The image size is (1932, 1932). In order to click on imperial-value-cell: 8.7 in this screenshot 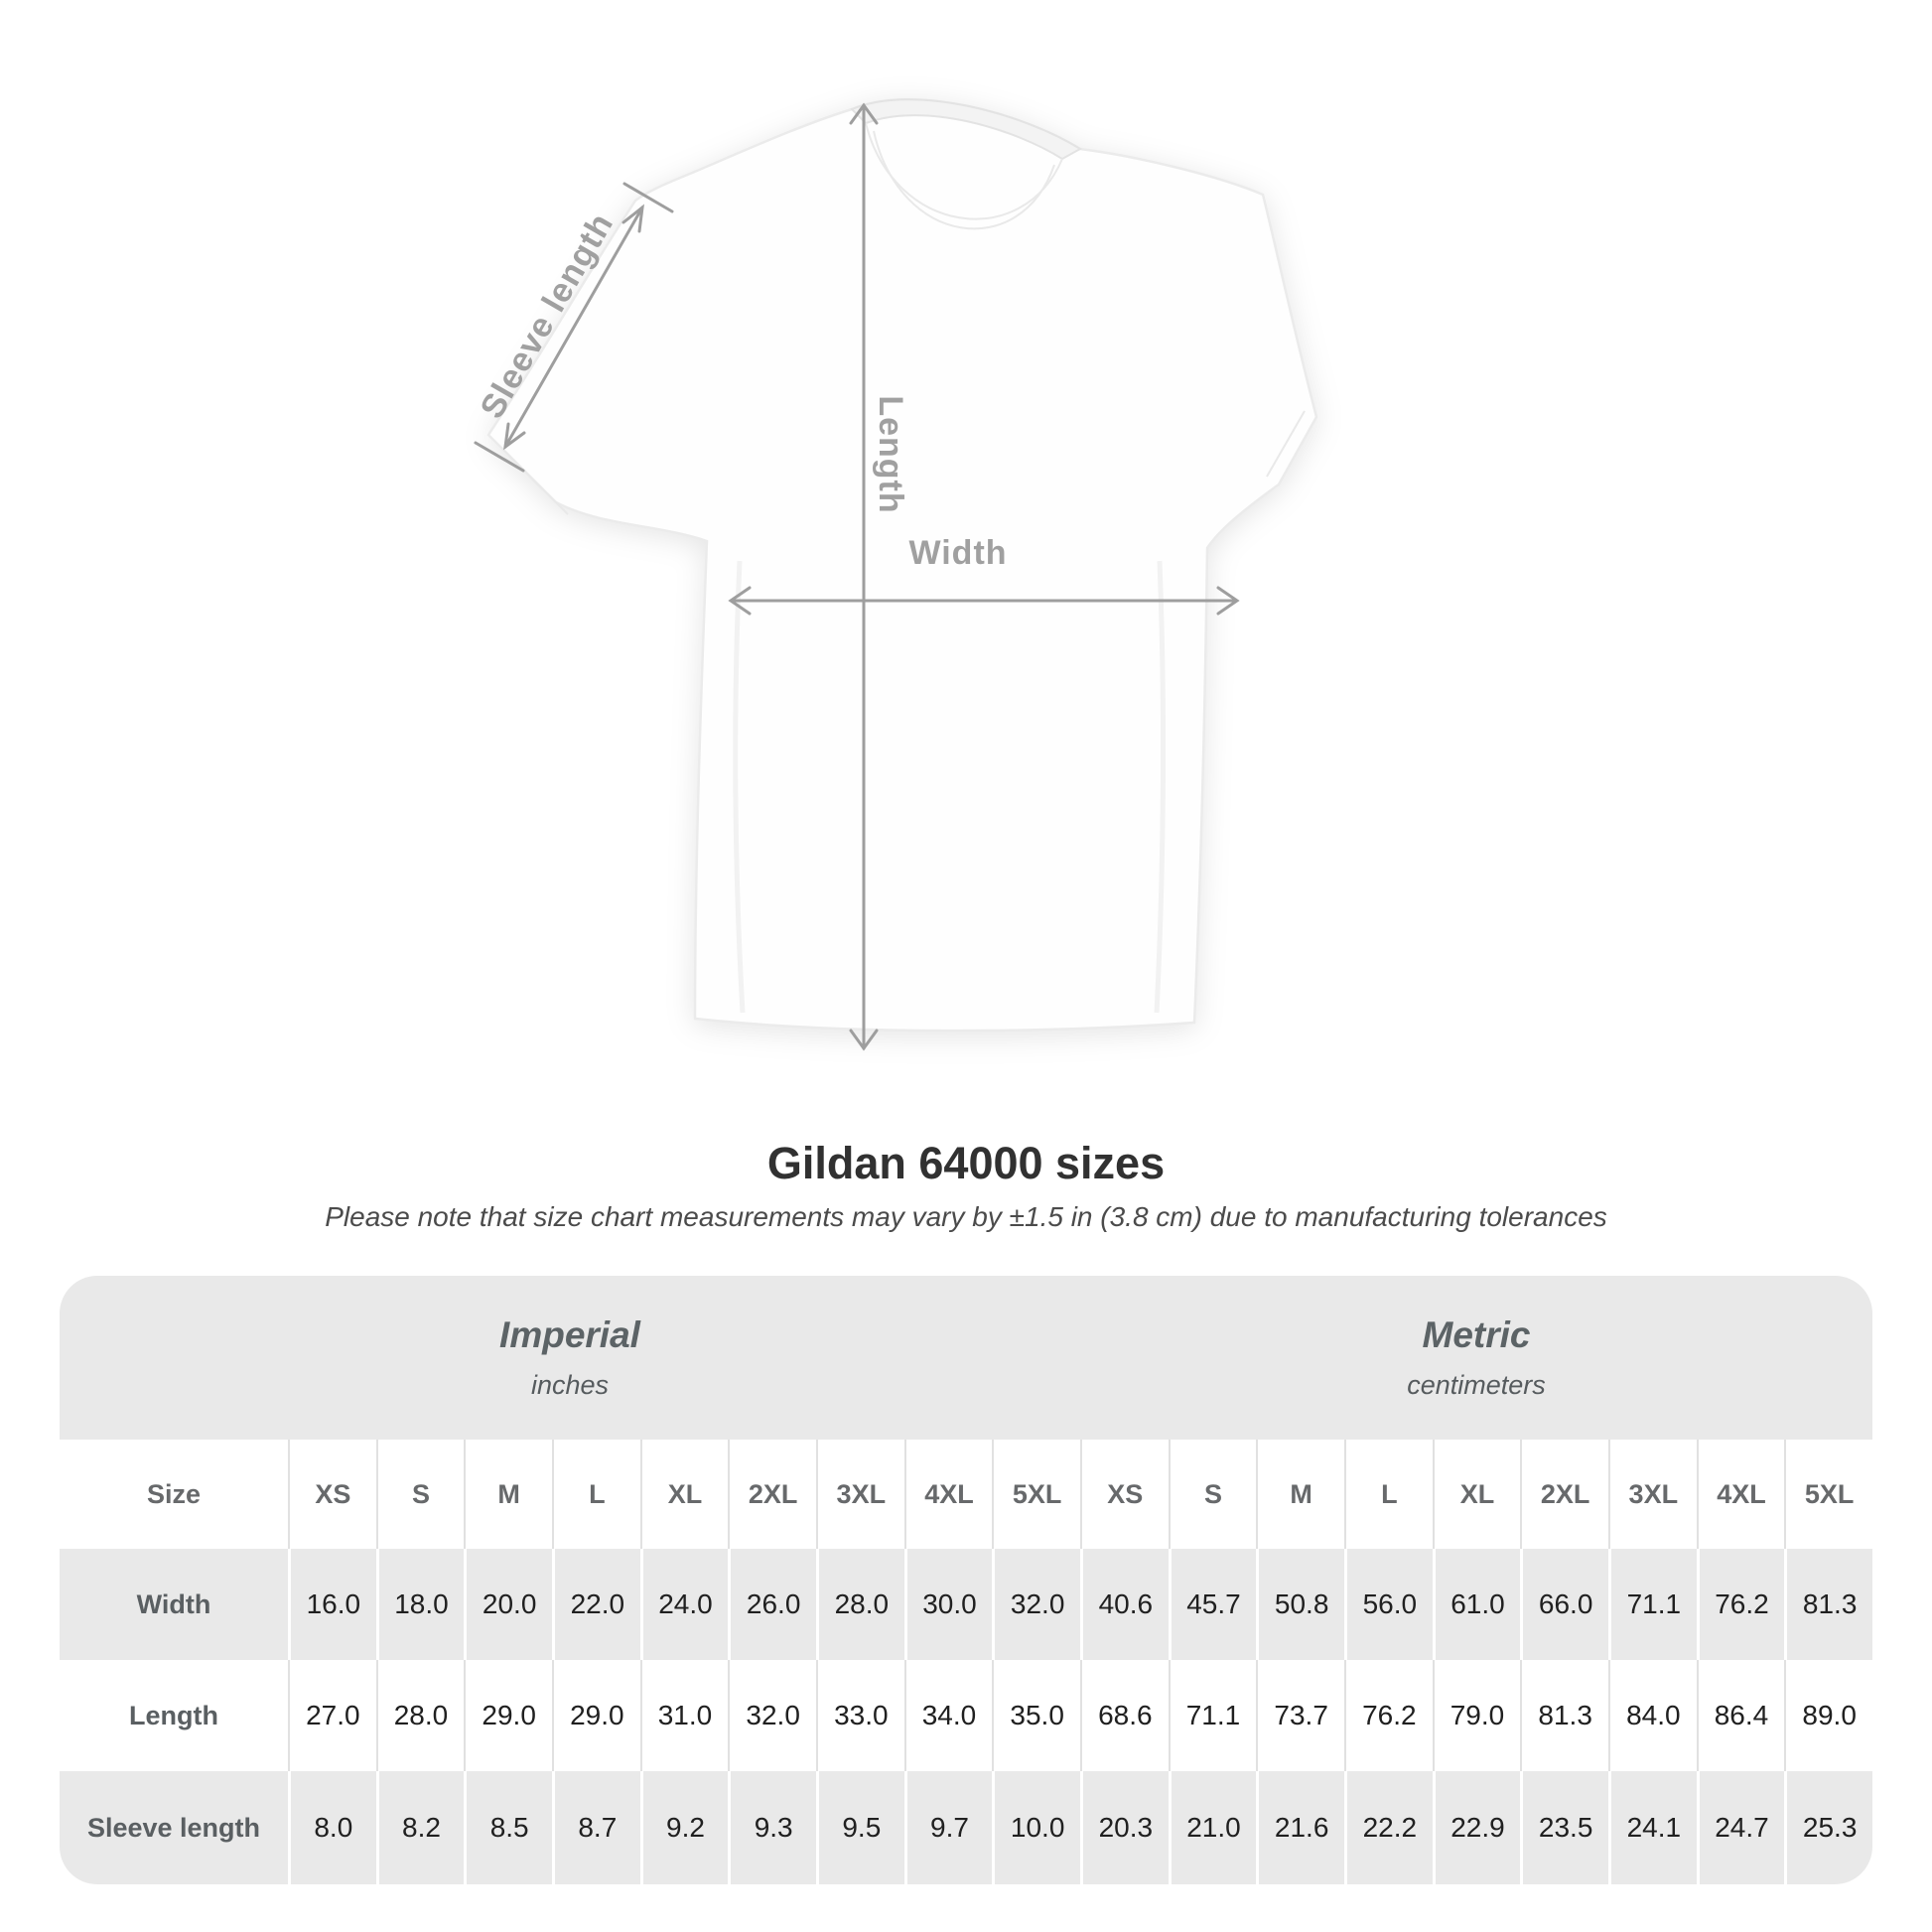, I will do `click(595, 1828)`.